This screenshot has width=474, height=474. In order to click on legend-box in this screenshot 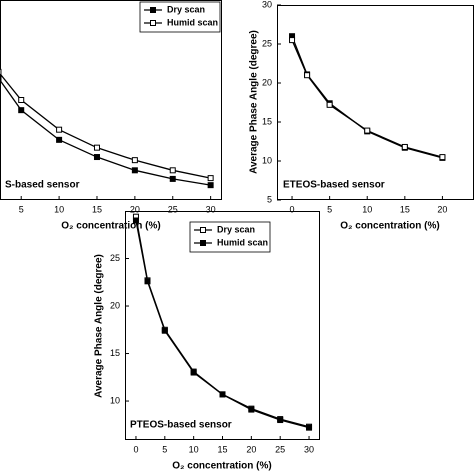, I will do `click(180, 17)`.